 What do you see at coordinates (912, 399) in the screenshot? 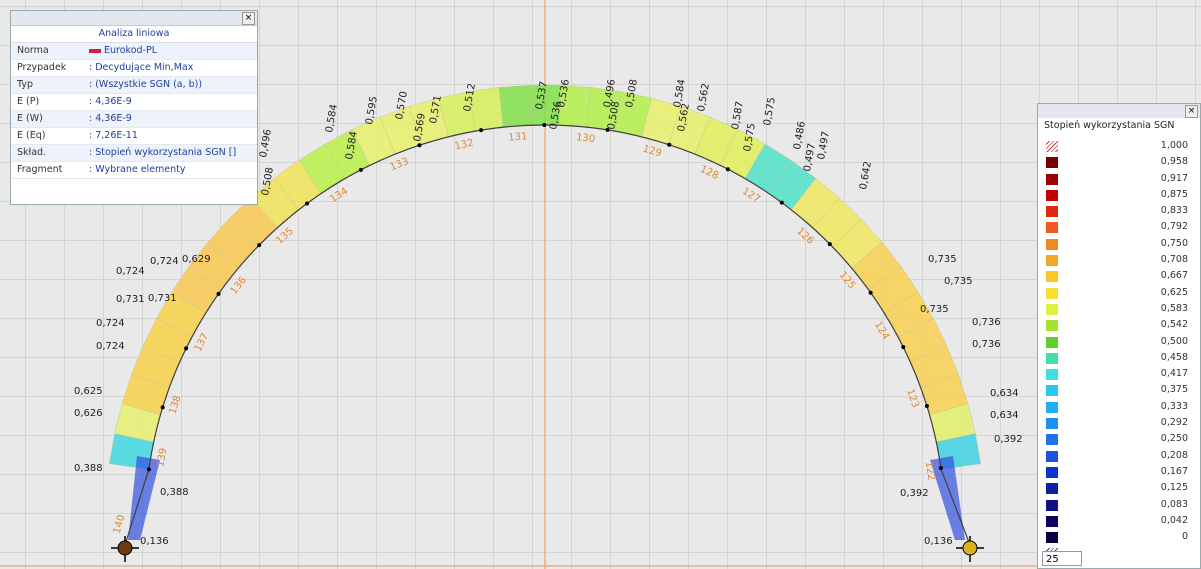
I see `element-number: 123` at bounding box center [912, 399].